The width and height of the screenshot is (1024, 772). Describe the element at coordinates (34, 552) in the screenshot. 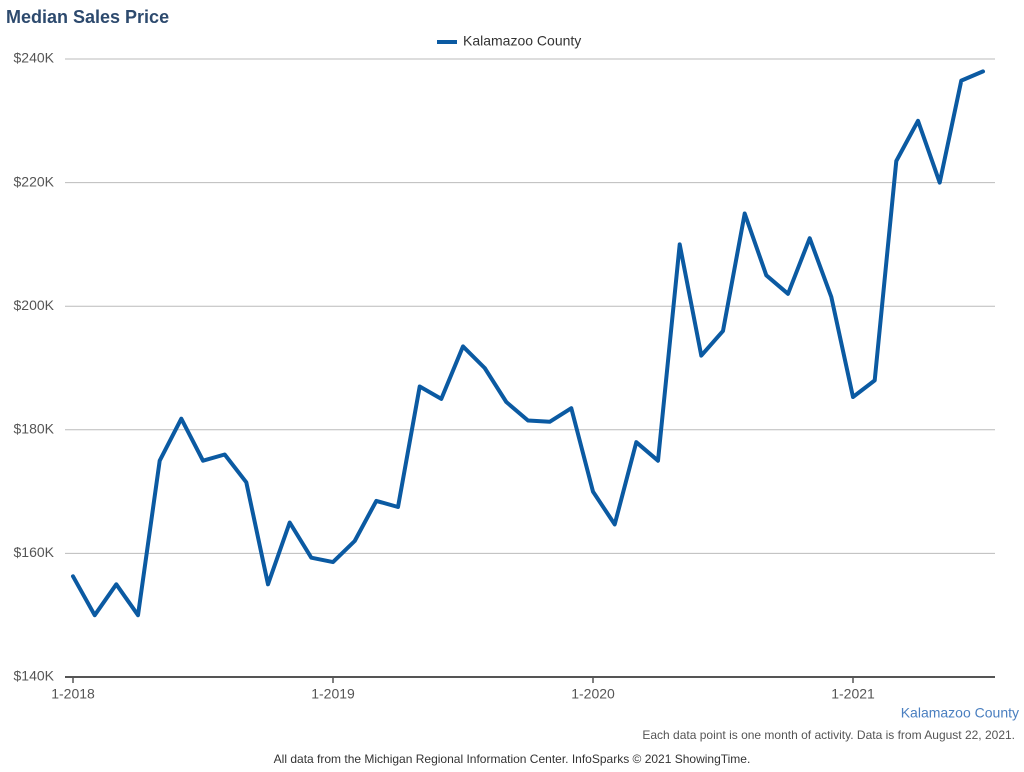

I see `y-tick-label: $160K` at that location.